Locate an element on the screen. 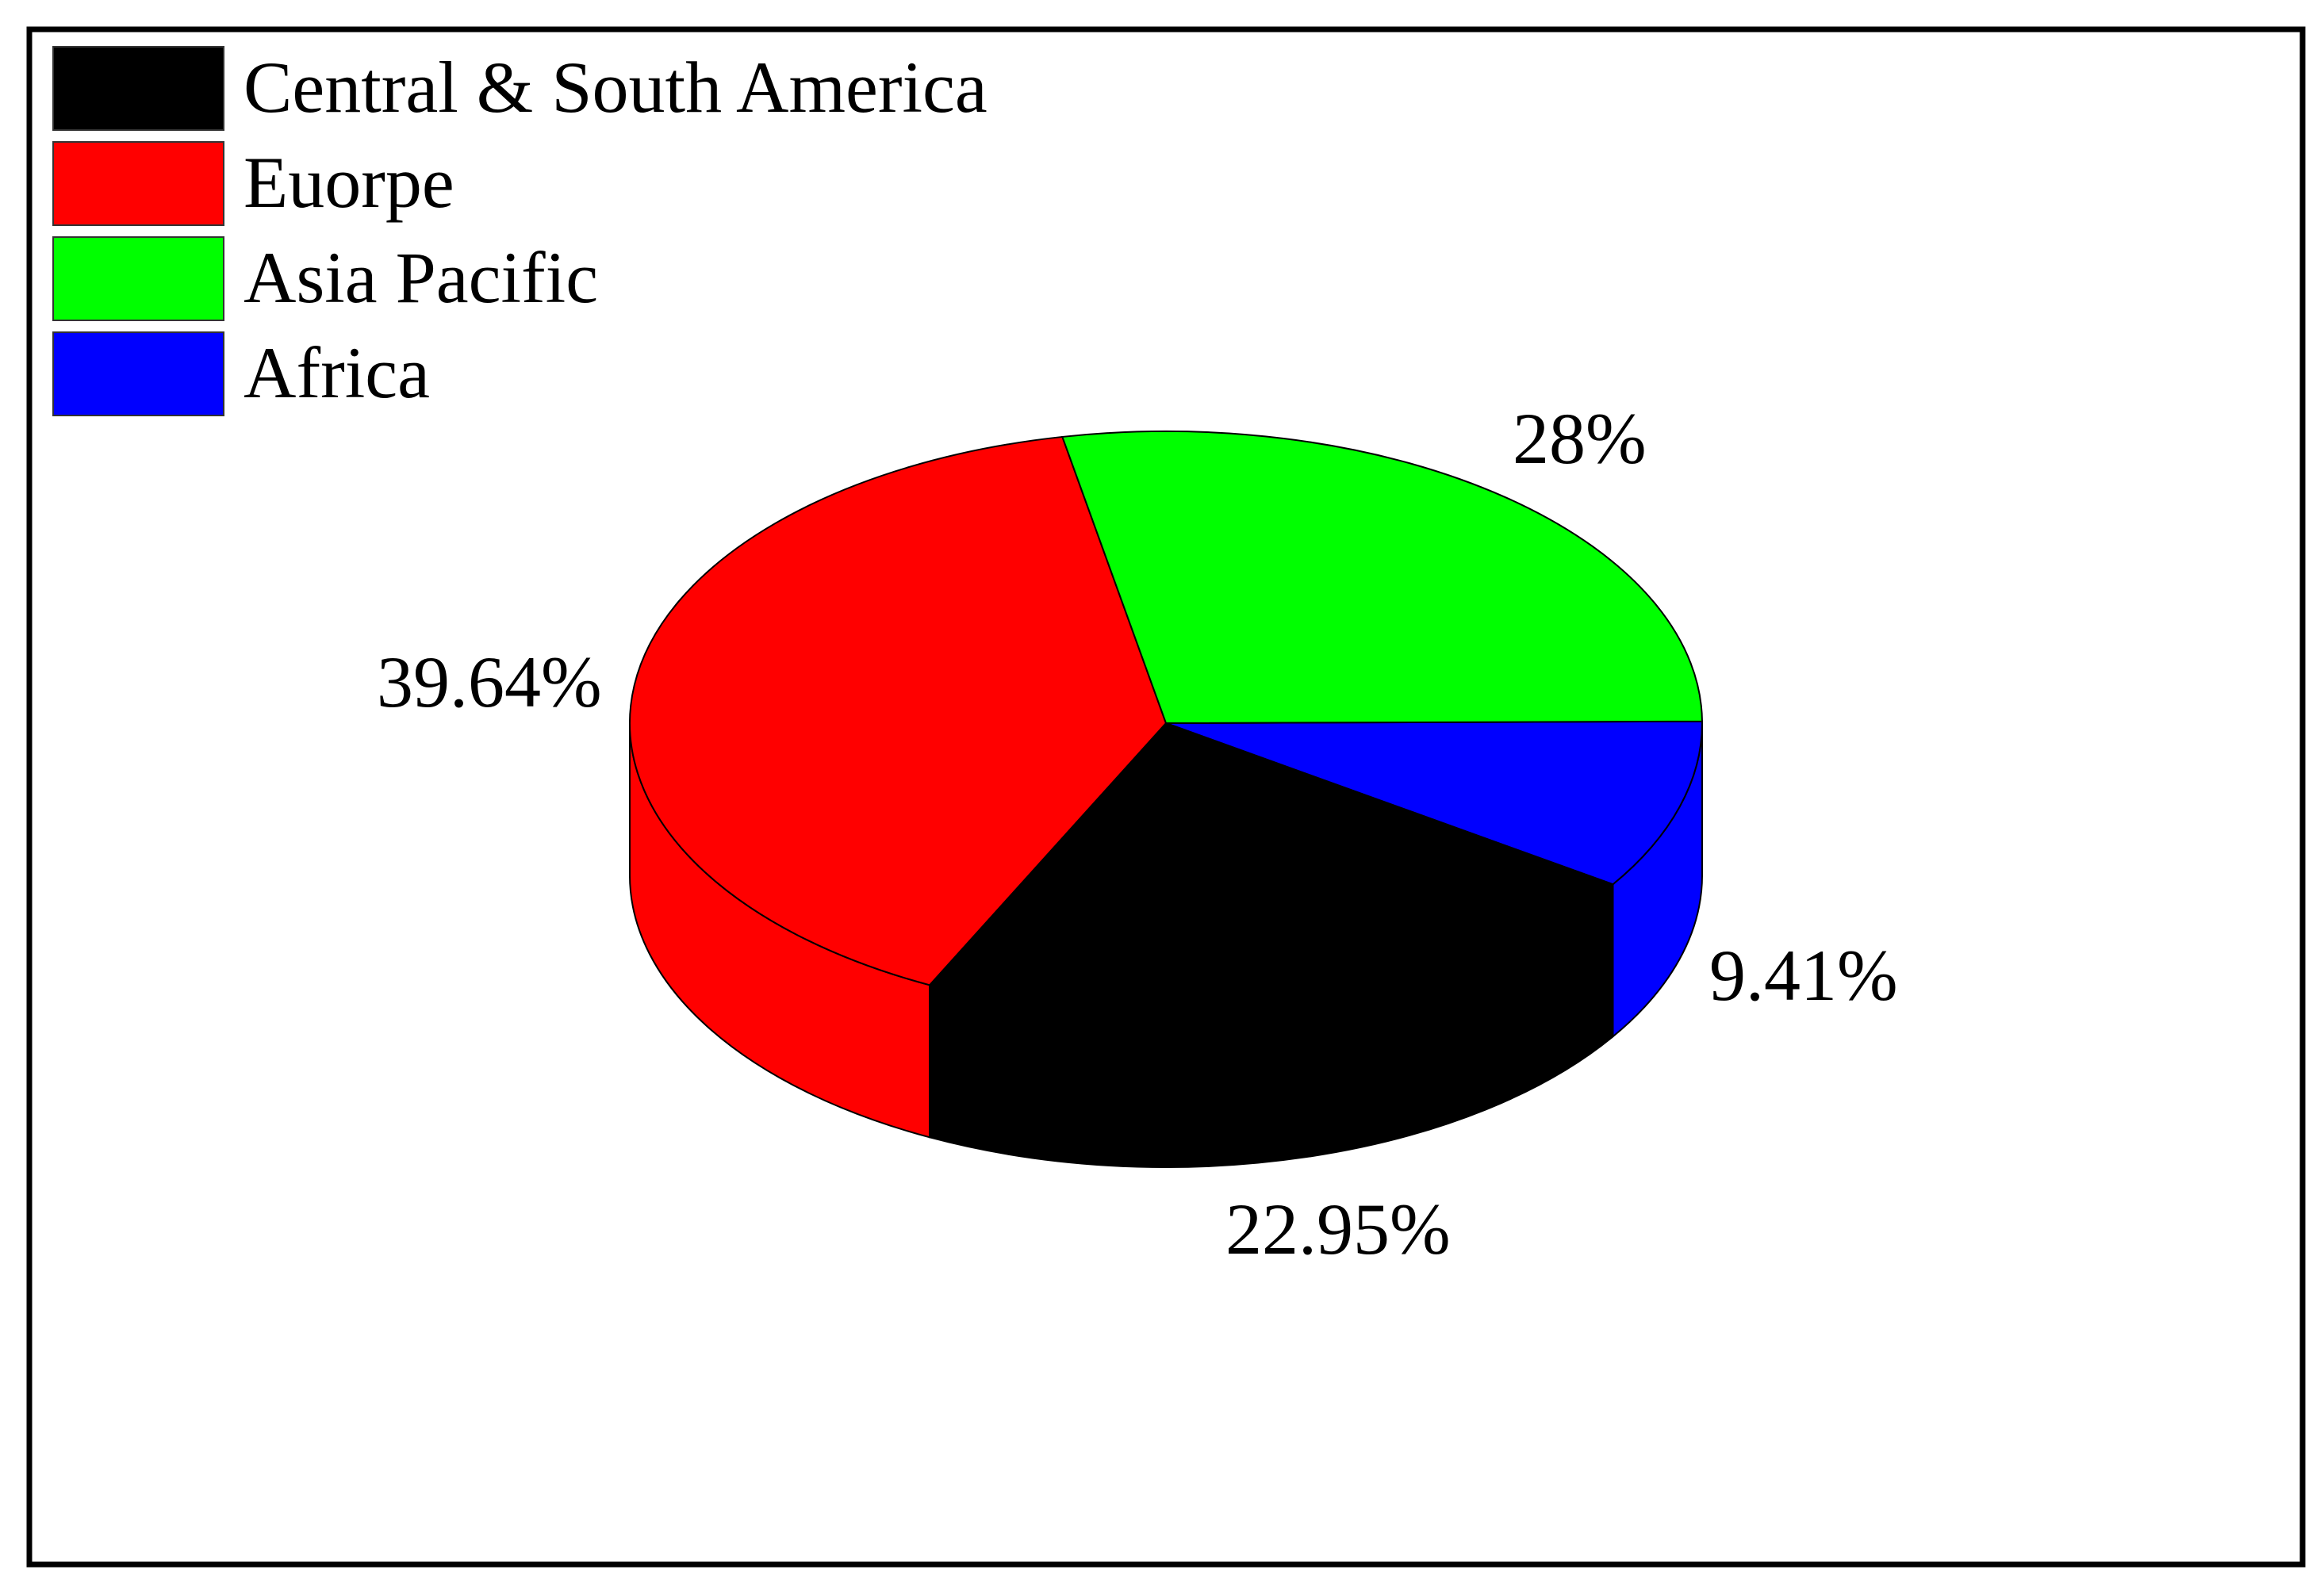 Image resolution: width=2324 pixels, height=1593 pixels. legend-swatch-asia-pacific is located at coordinates (138, 279).